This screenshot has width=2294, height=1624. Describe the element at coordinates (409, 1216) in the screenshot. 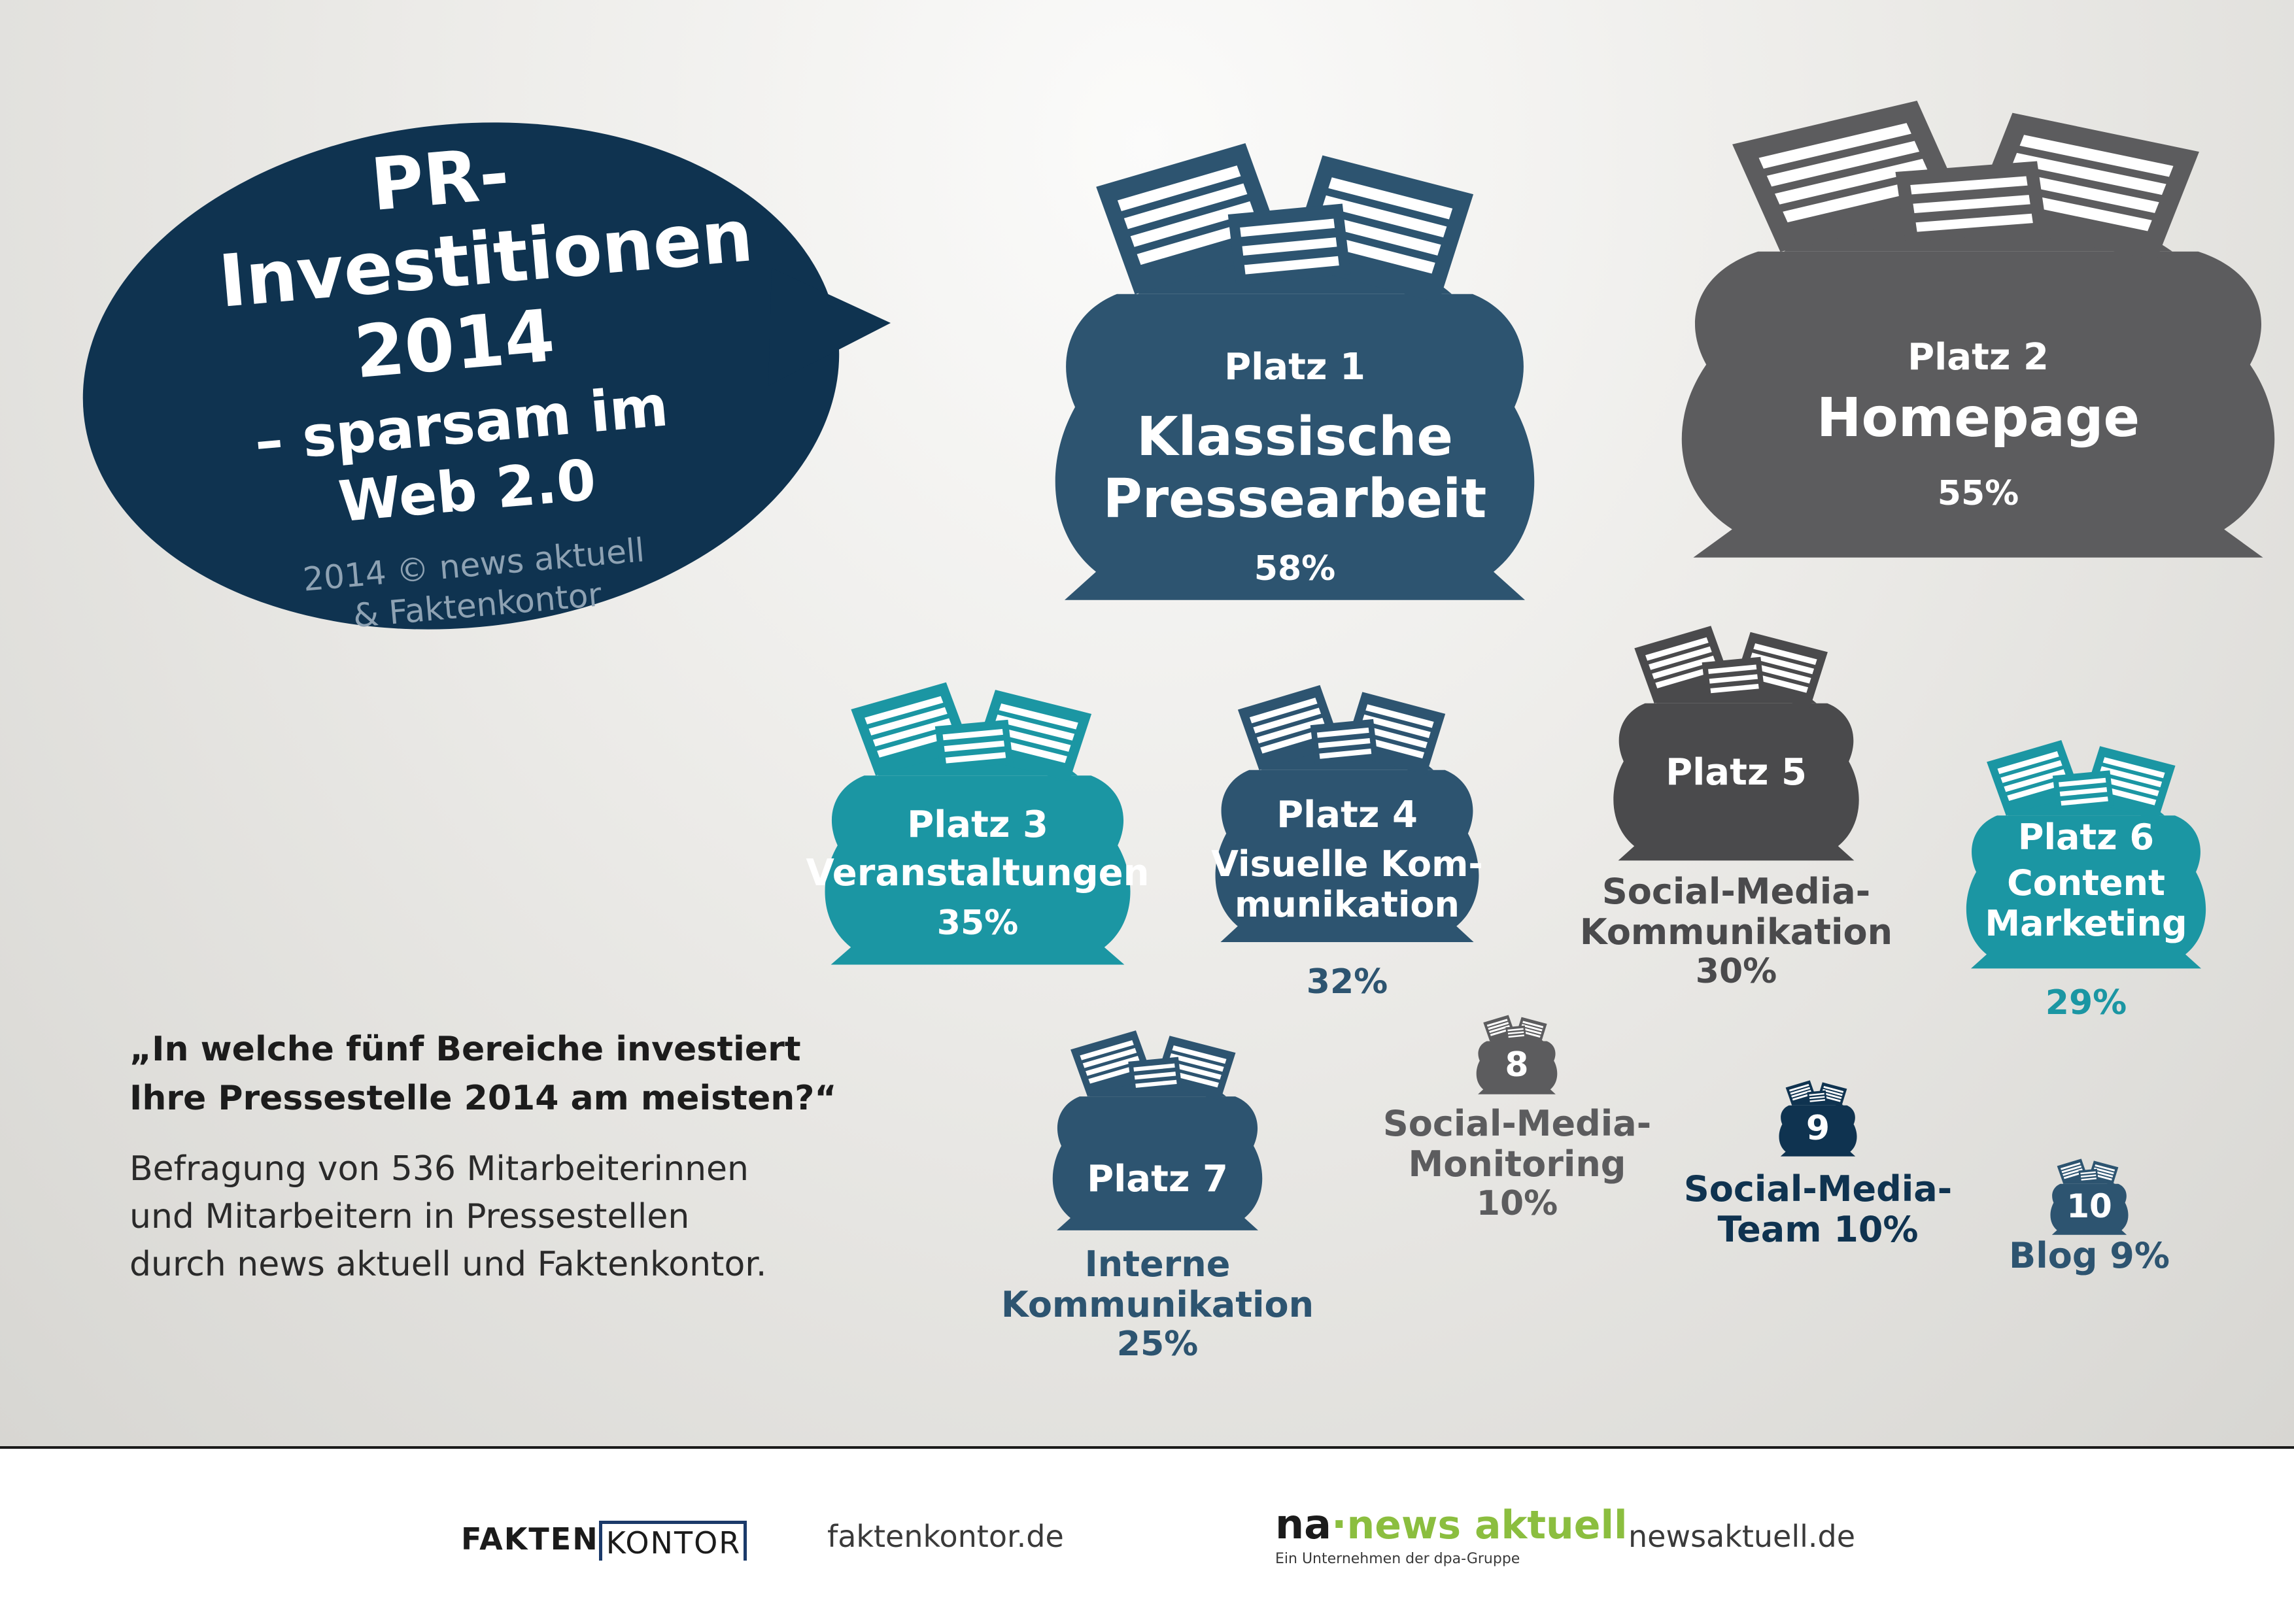

I see `survey-description-line-2: und Mitarbeitern in Pressestellen` at that location.